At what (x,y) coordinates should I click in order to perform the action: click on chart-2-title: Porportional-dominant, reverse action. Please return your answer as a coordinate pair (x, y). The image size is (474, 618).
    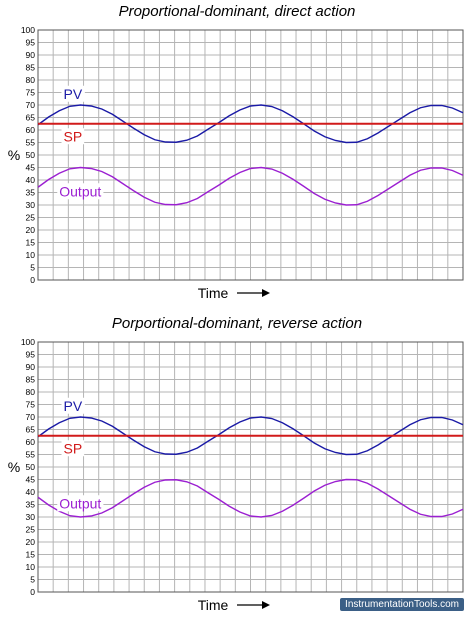
    Looking at the image, I should click on (237, 323).